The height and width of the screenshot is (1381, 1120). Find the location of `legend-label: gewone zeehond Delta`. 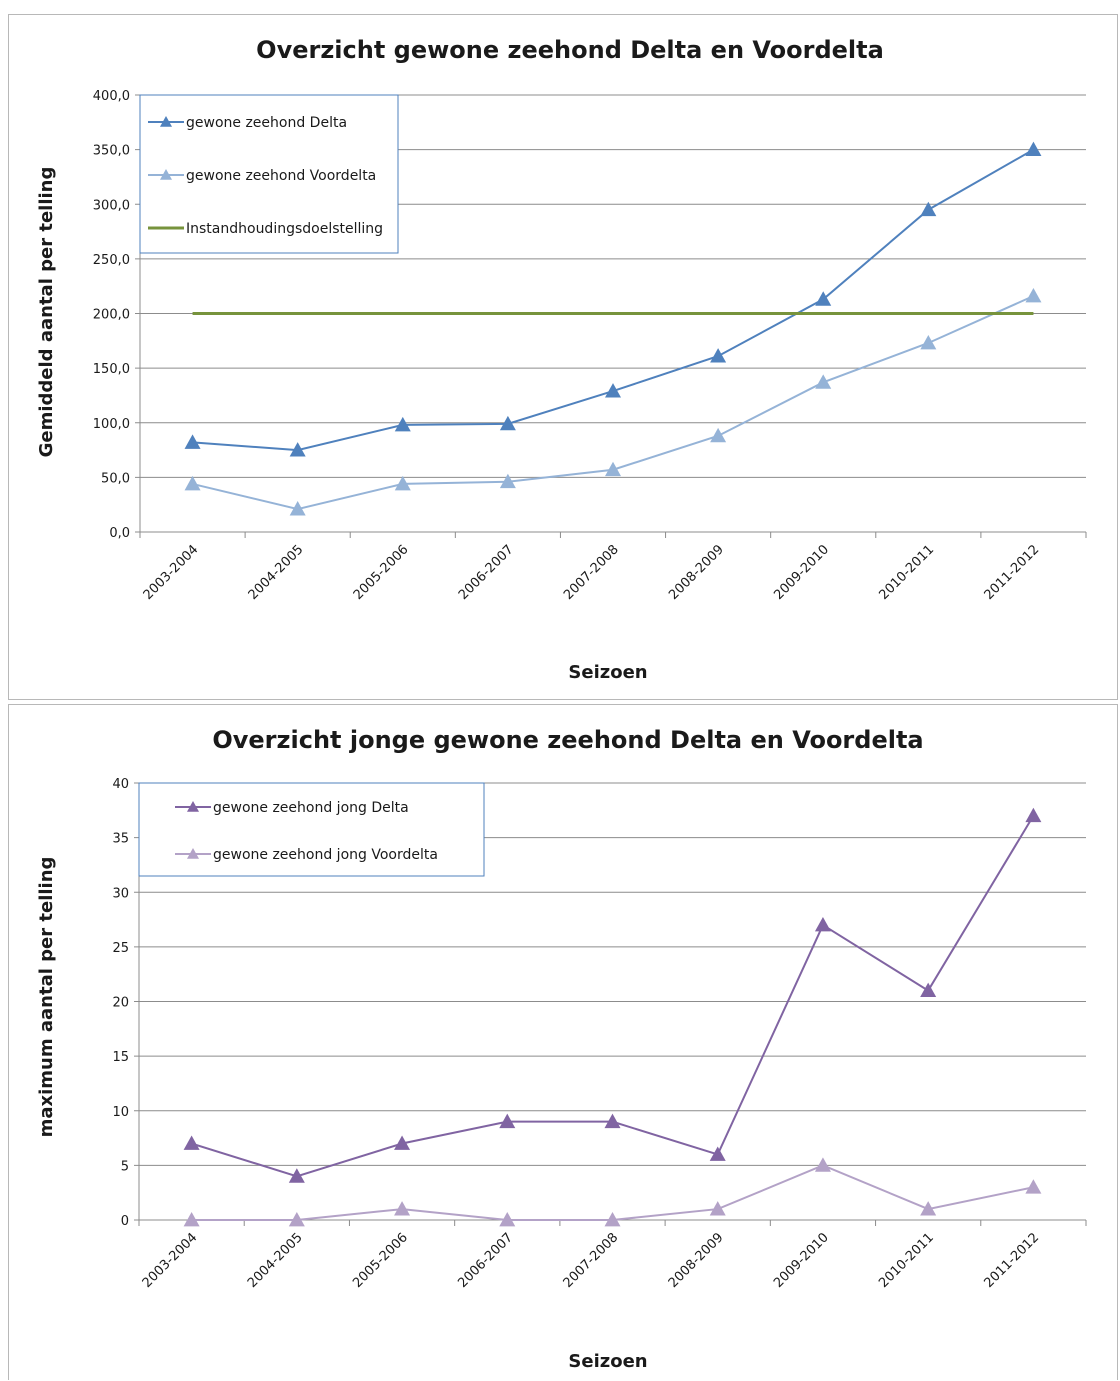

legend-label: gewone zeehond Delta is located at coordinates (266, 123).